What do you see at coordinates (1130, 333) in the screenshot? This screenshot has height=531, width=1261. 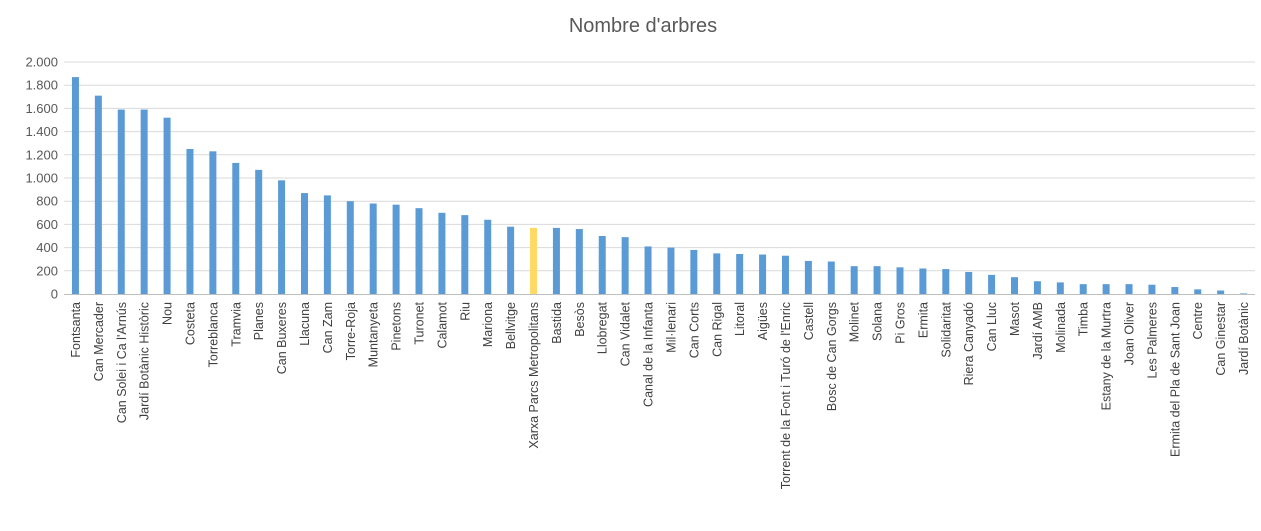 I see `x-tick-label: Joan Oliver` at bounding box center [1130, 333].